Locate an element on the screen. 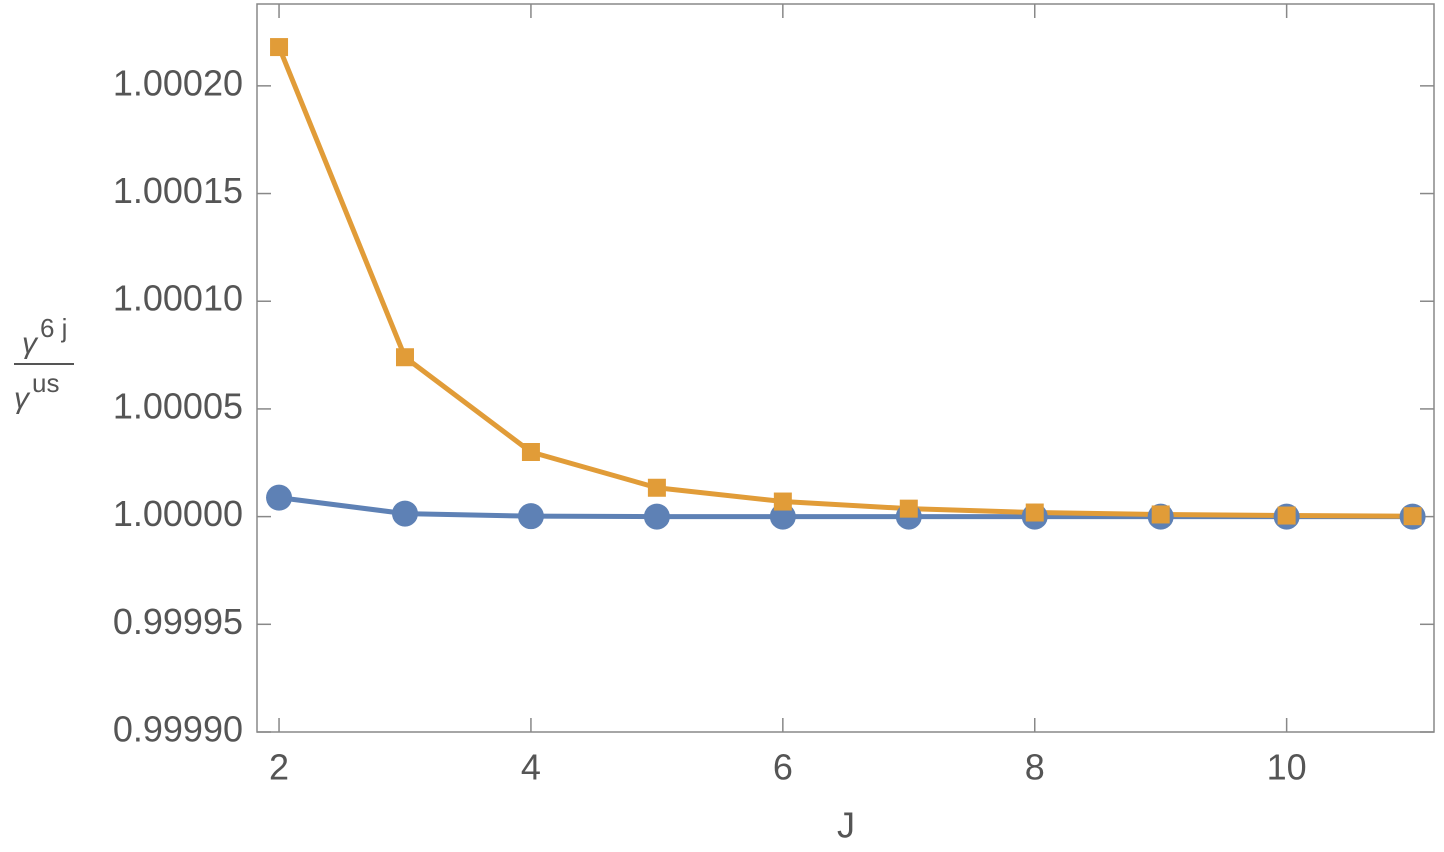  y-tick-label: 0.99995 is located at coordinates (178, 621).